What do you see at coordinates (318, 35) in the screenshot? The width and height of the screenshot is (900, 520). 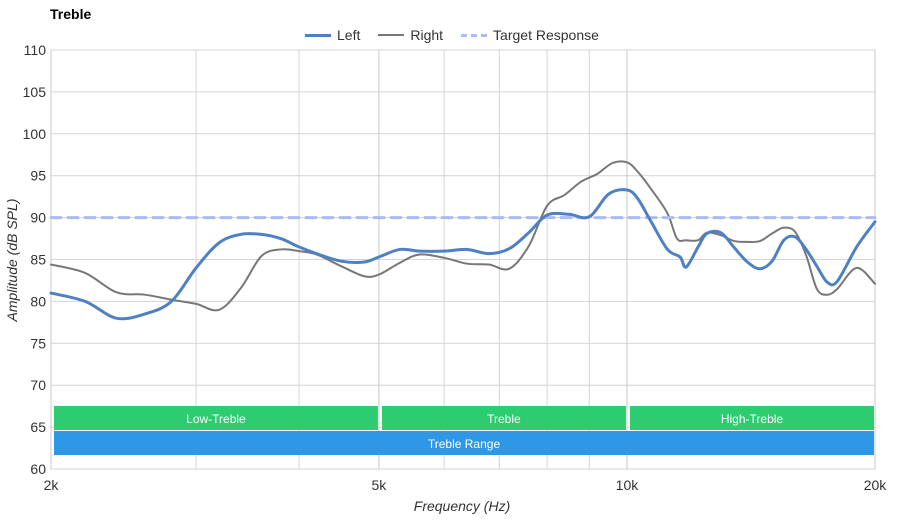 I see `legend-swatch-left` at bounding box center [318, 35].